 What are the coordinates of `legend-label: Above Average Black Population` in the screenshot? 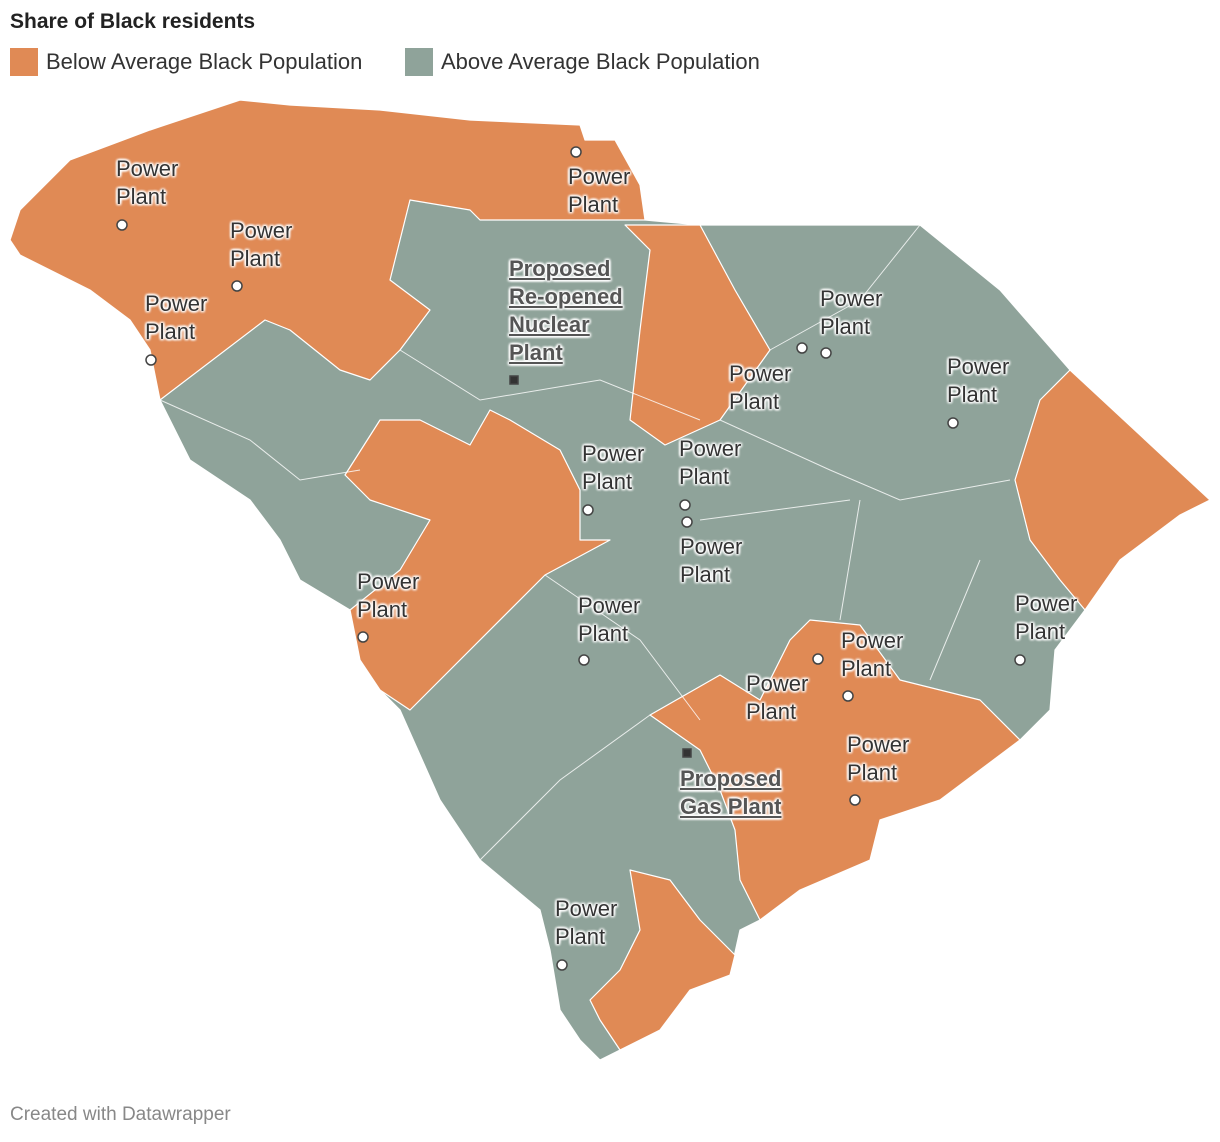 It's located at (600, 61).